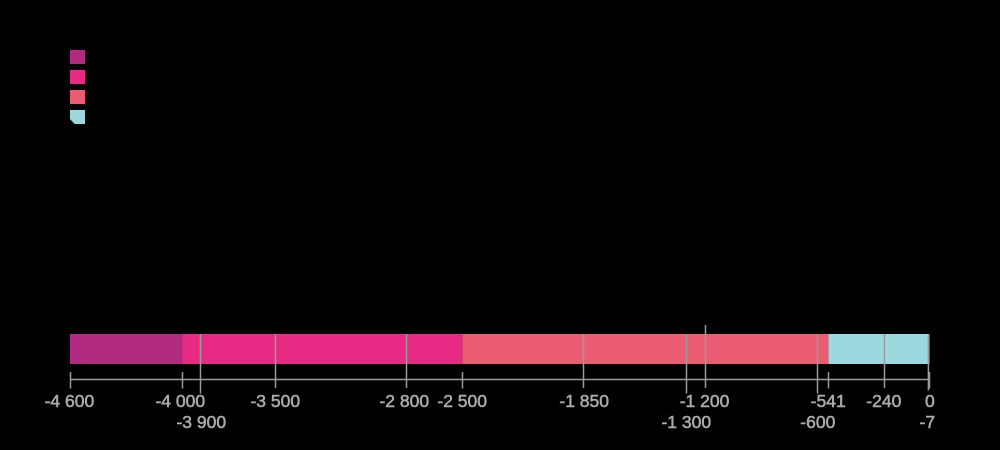 This screenshot has height=450, width=1000. I want to click on svg-text: -7, so click(928, 422).